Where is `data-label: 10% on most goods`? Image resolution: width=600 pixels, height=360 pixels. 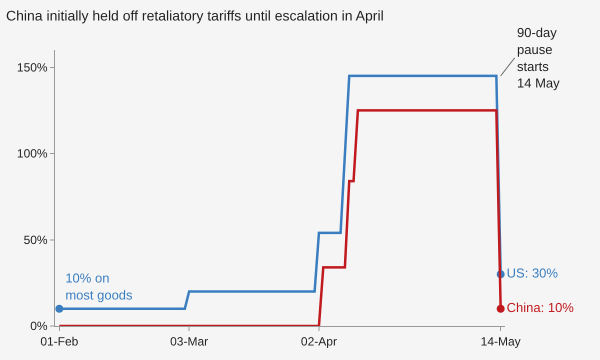
data-label: 10% on most goods is located at coordinates (99, 286).